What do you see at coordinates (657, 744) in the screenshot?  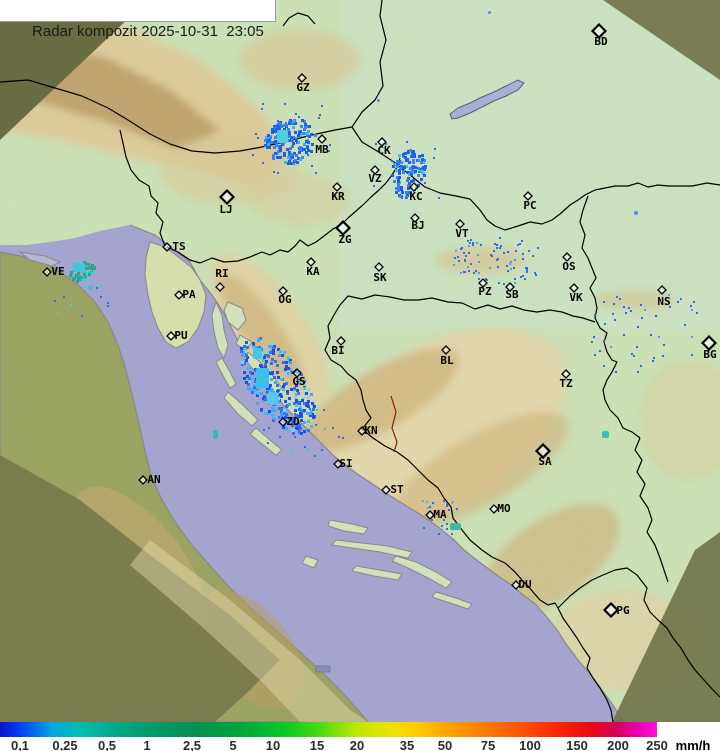 I see `legend-tick-250: 250` at bounding box center [657, 744].